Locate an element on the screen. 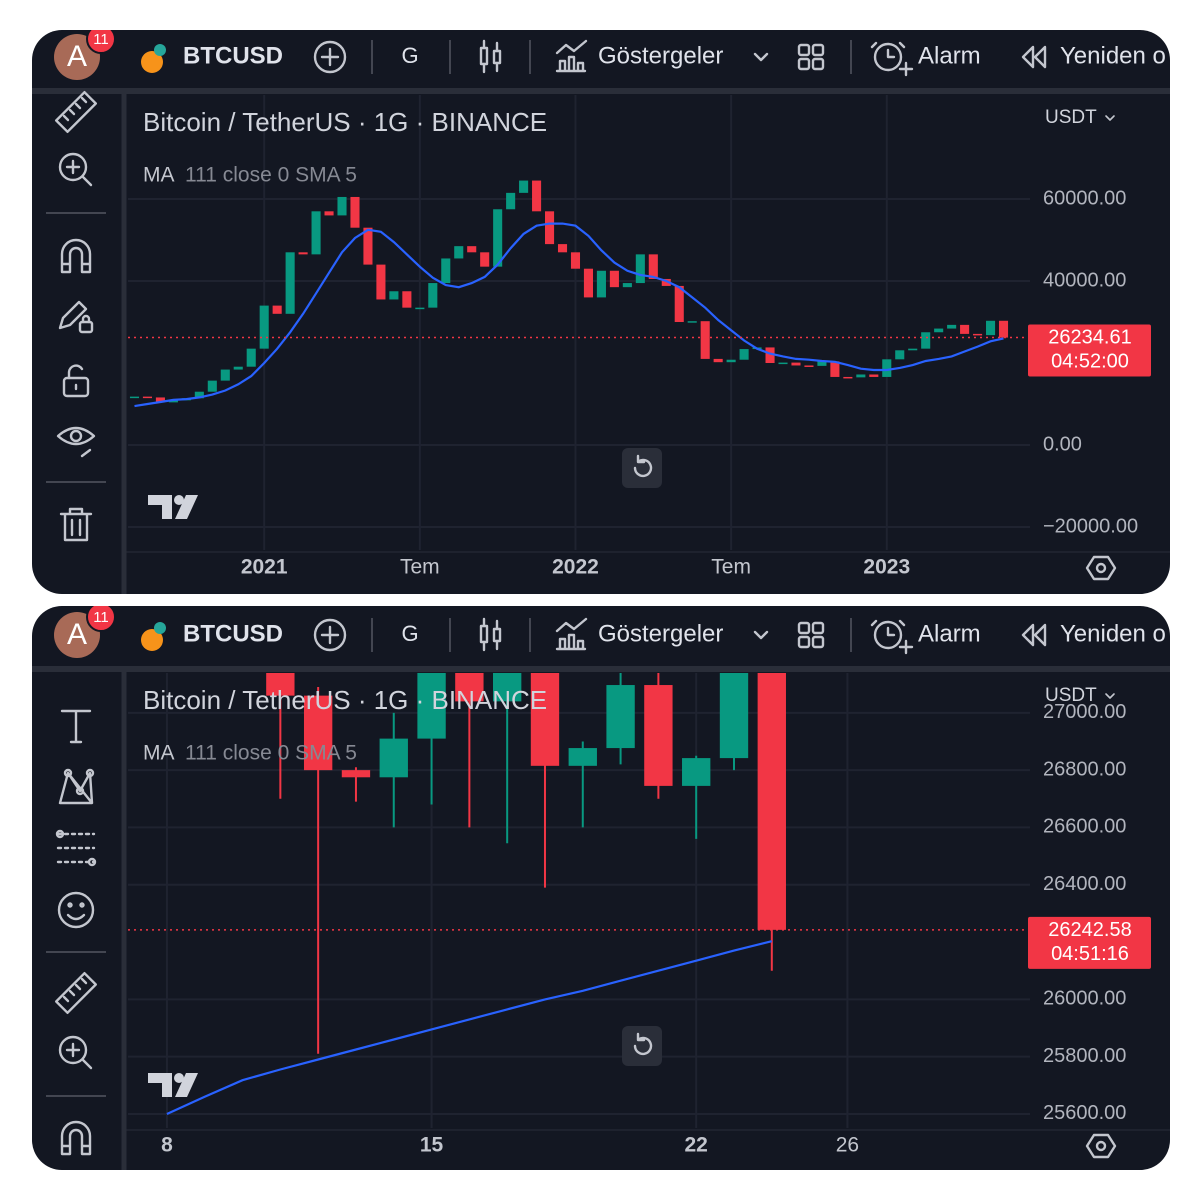 The image size is (1200, 1200). eye-icon is located at coordinates (76, 442).